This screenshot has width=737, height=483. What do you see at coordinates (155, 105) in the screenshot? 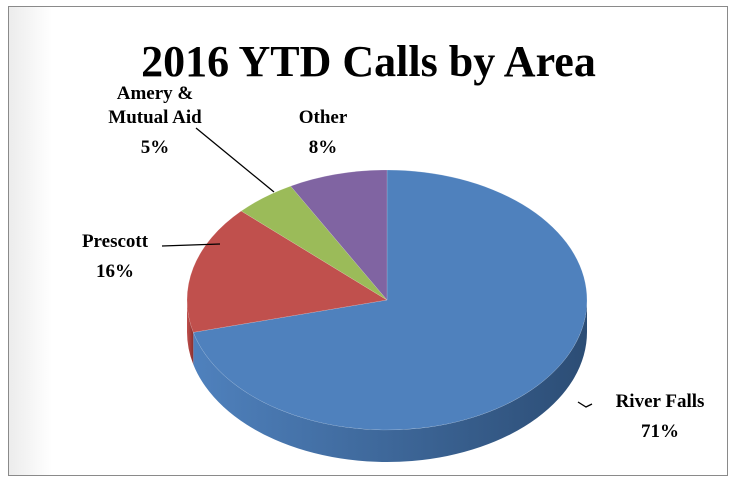
I see `slice-label: Amery & Mutual Aid` at bounding box center [155, 105].